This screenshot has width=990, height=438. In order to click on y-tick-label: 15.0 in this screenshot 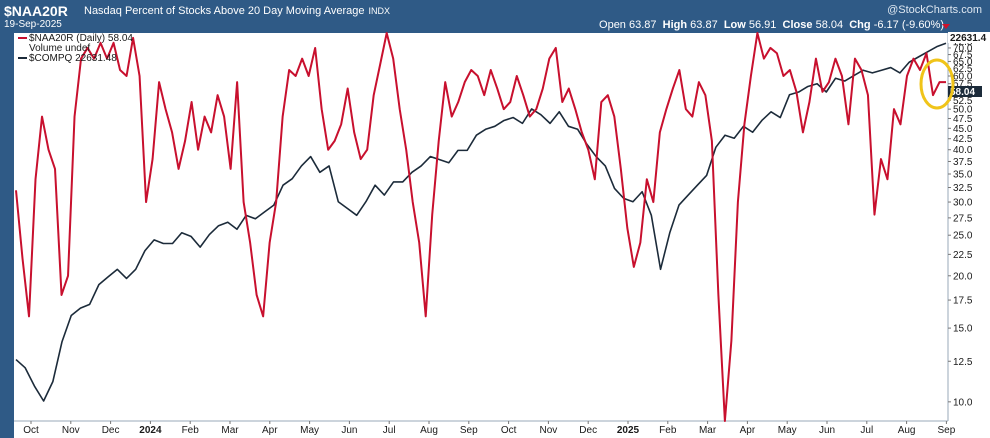, I will do `click(963, 329)`.